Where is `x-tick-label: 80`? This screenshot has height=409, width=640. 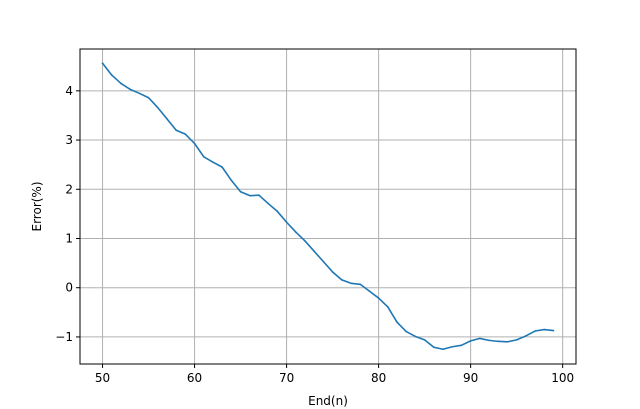
x-tick-label: 80 is located at coordinates (378, 378).